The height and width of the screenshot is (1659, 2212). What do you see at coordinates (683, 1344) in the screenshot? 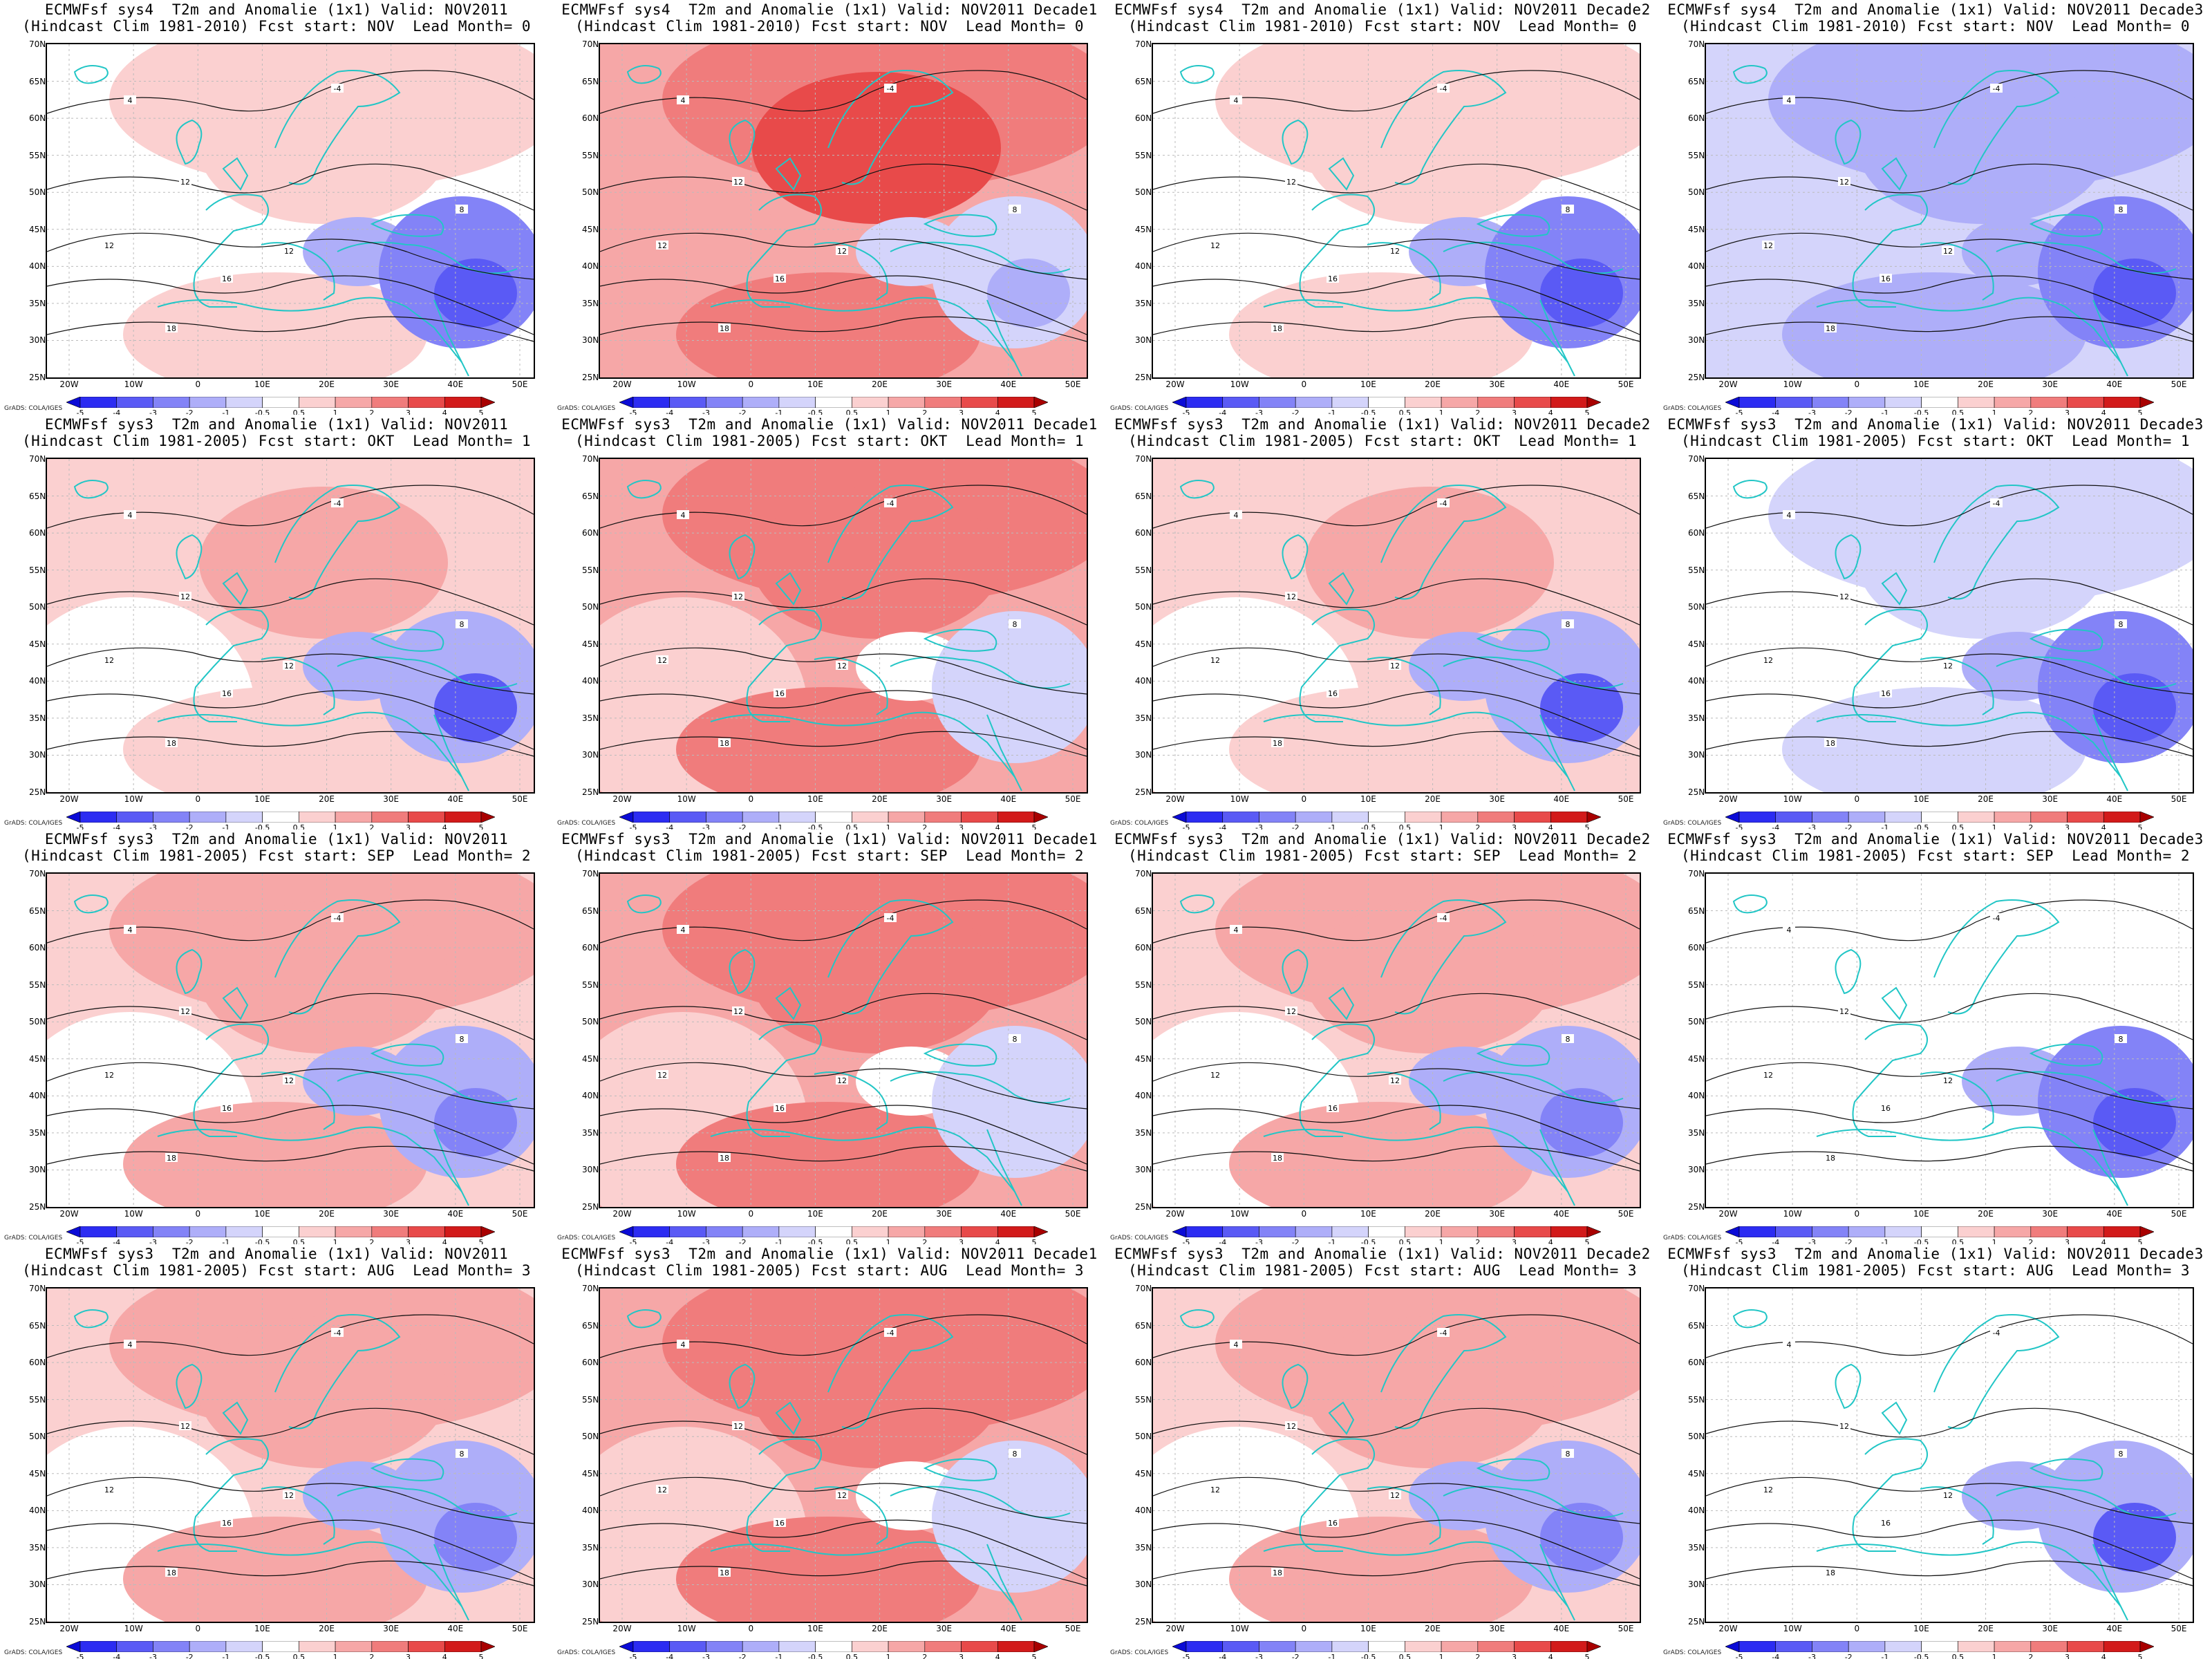
I see `contour-label: 4` at bounding box center [683, 1344].